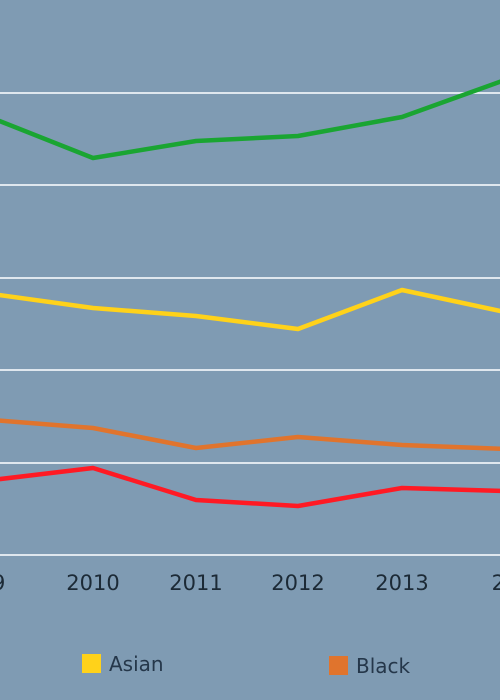 This screenshot has height=700, width=500. What do you see at coordinates (496, 583) in the screenshot?
I see `x-tick-label-2014: 20` at bounding box center [496, 583].